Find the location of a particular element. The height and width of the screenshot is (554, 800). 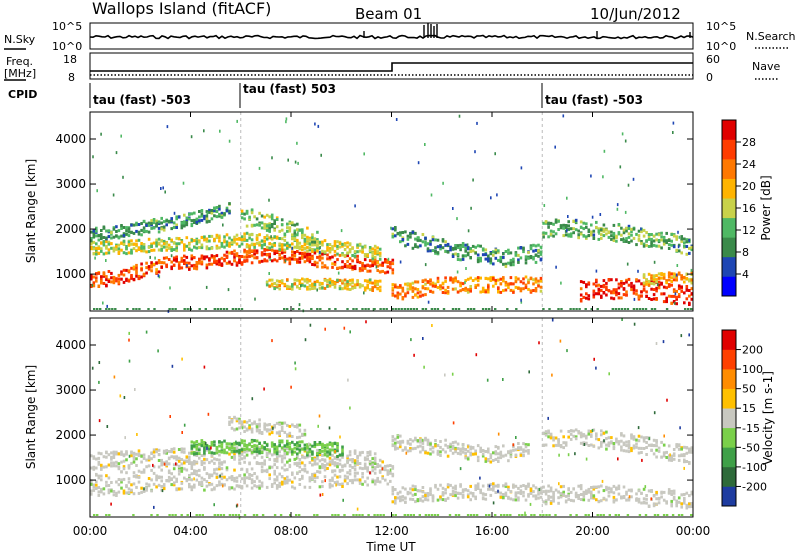

power-ylabel: Slant Range [km] is located at coordinates (31, 211).